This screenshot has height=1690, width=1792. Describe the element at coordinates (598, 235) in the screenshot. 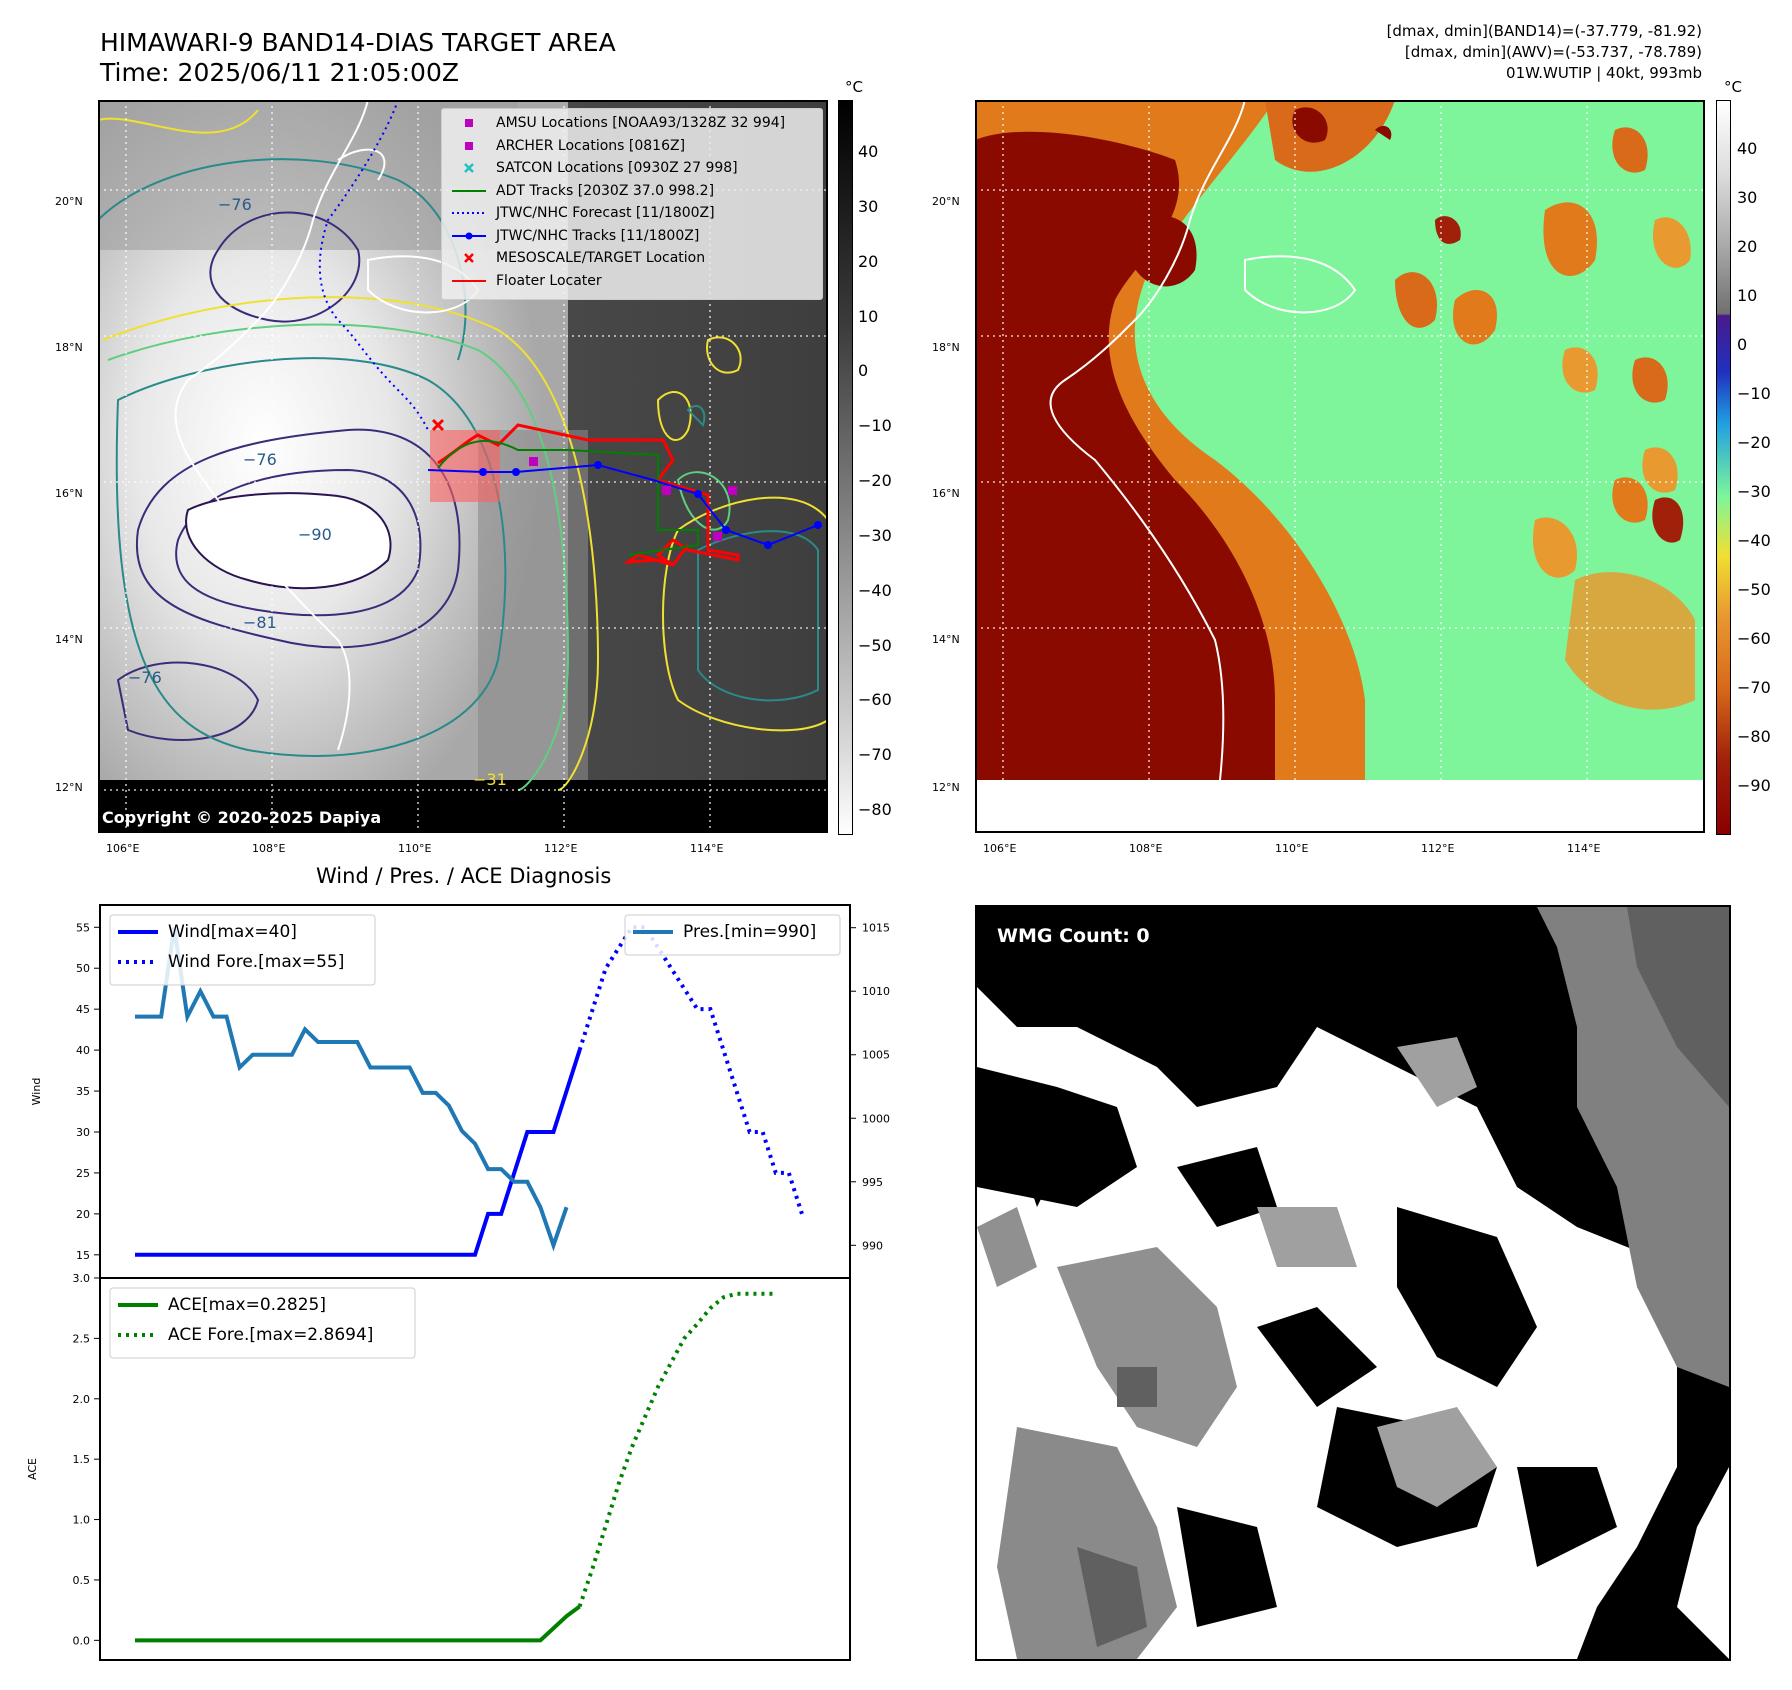

I see `legend-label: JTWC/NHC Tracks [11/1800Z]` at that location.